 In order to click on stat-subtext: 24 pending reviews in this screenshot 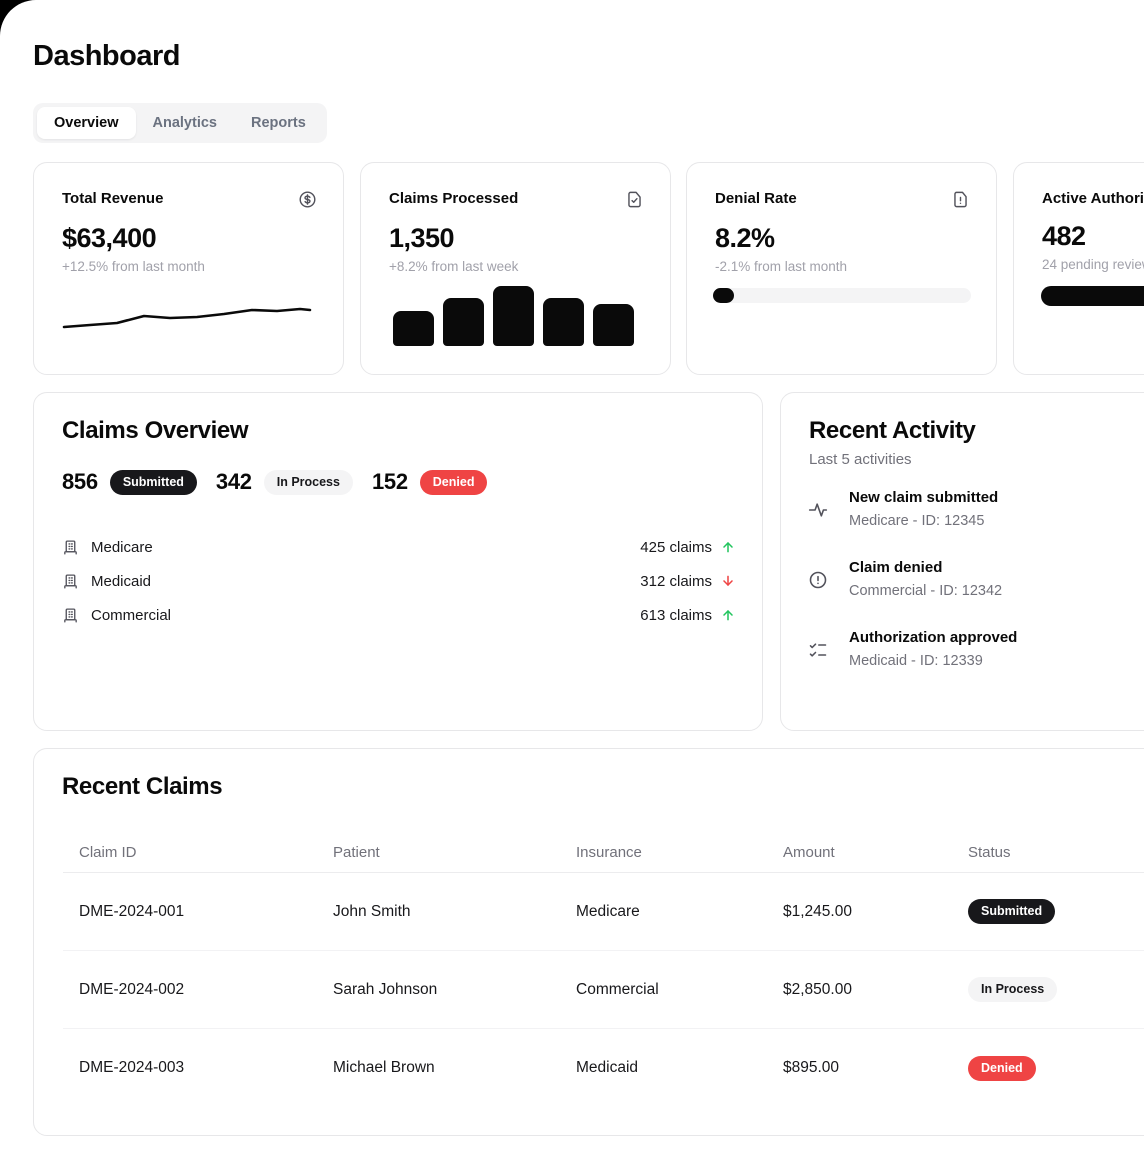, I will do `click(1093, 264)`.